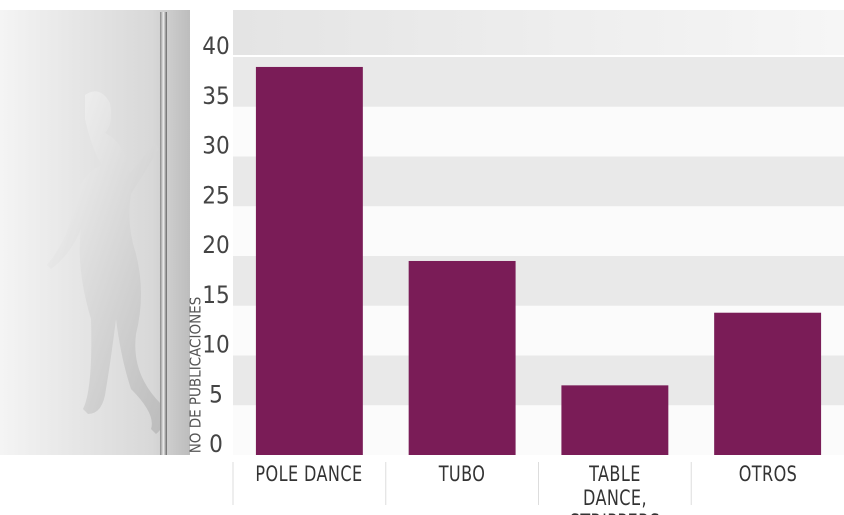 The height and width of the screenshot is (515, 844). I want to click on y-tick-label: 40, so click(215, 46).